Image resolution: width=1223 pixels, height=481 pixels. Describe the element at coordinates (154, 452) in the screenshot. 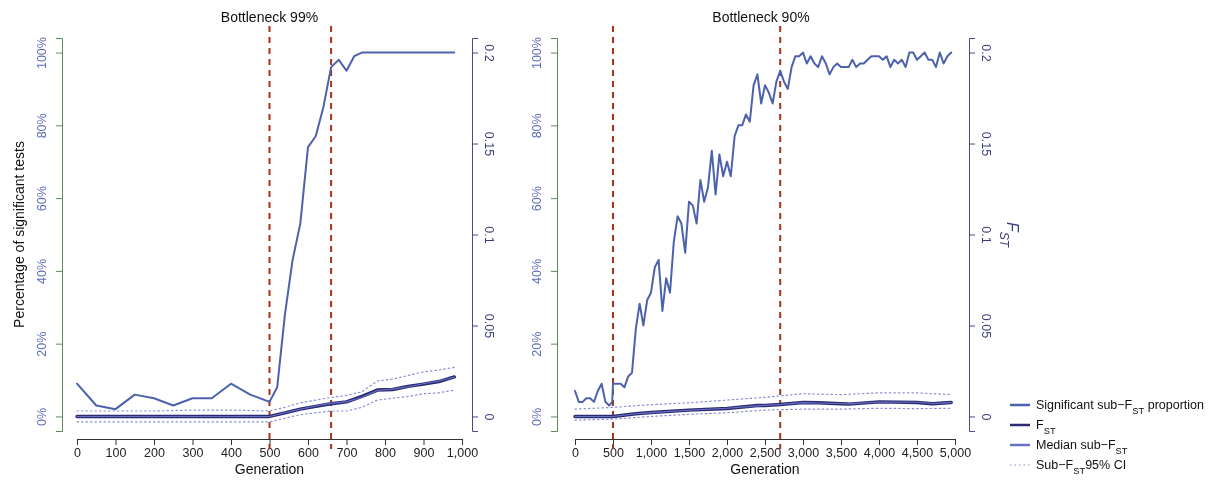

I see `x-tick-label: 200` at that location.